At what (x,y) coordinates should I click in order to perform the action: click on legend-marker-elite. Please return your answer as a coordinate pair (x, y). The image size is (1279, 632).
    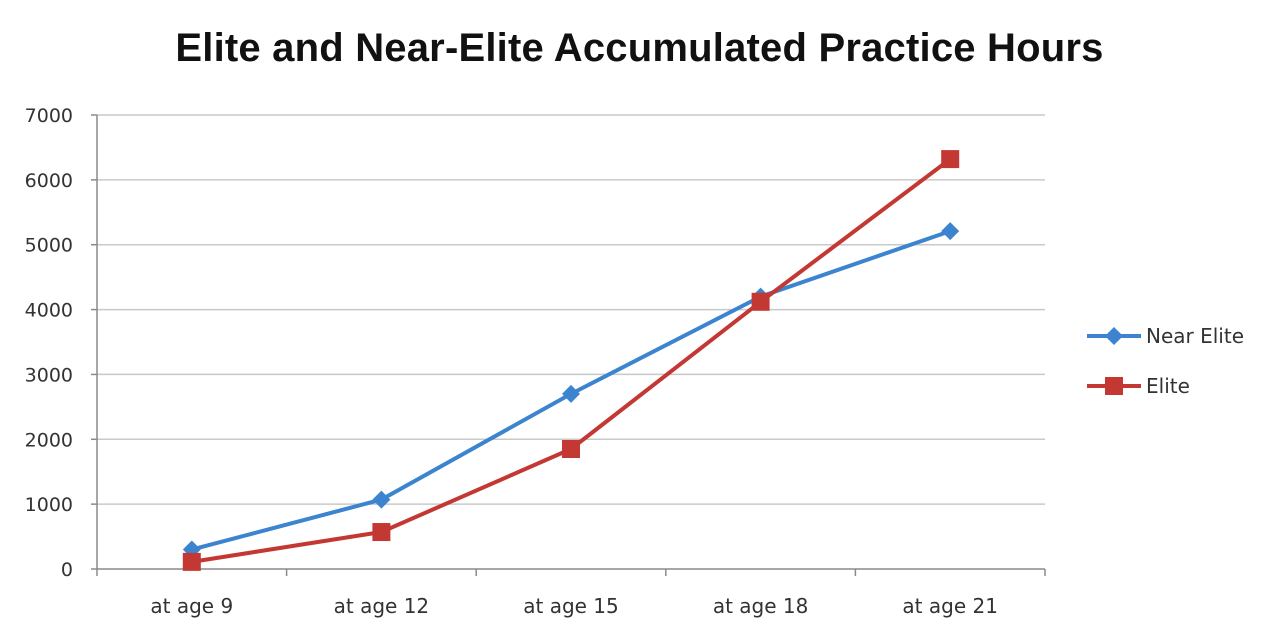
    Looking at the image, I should click on (1114, 386).